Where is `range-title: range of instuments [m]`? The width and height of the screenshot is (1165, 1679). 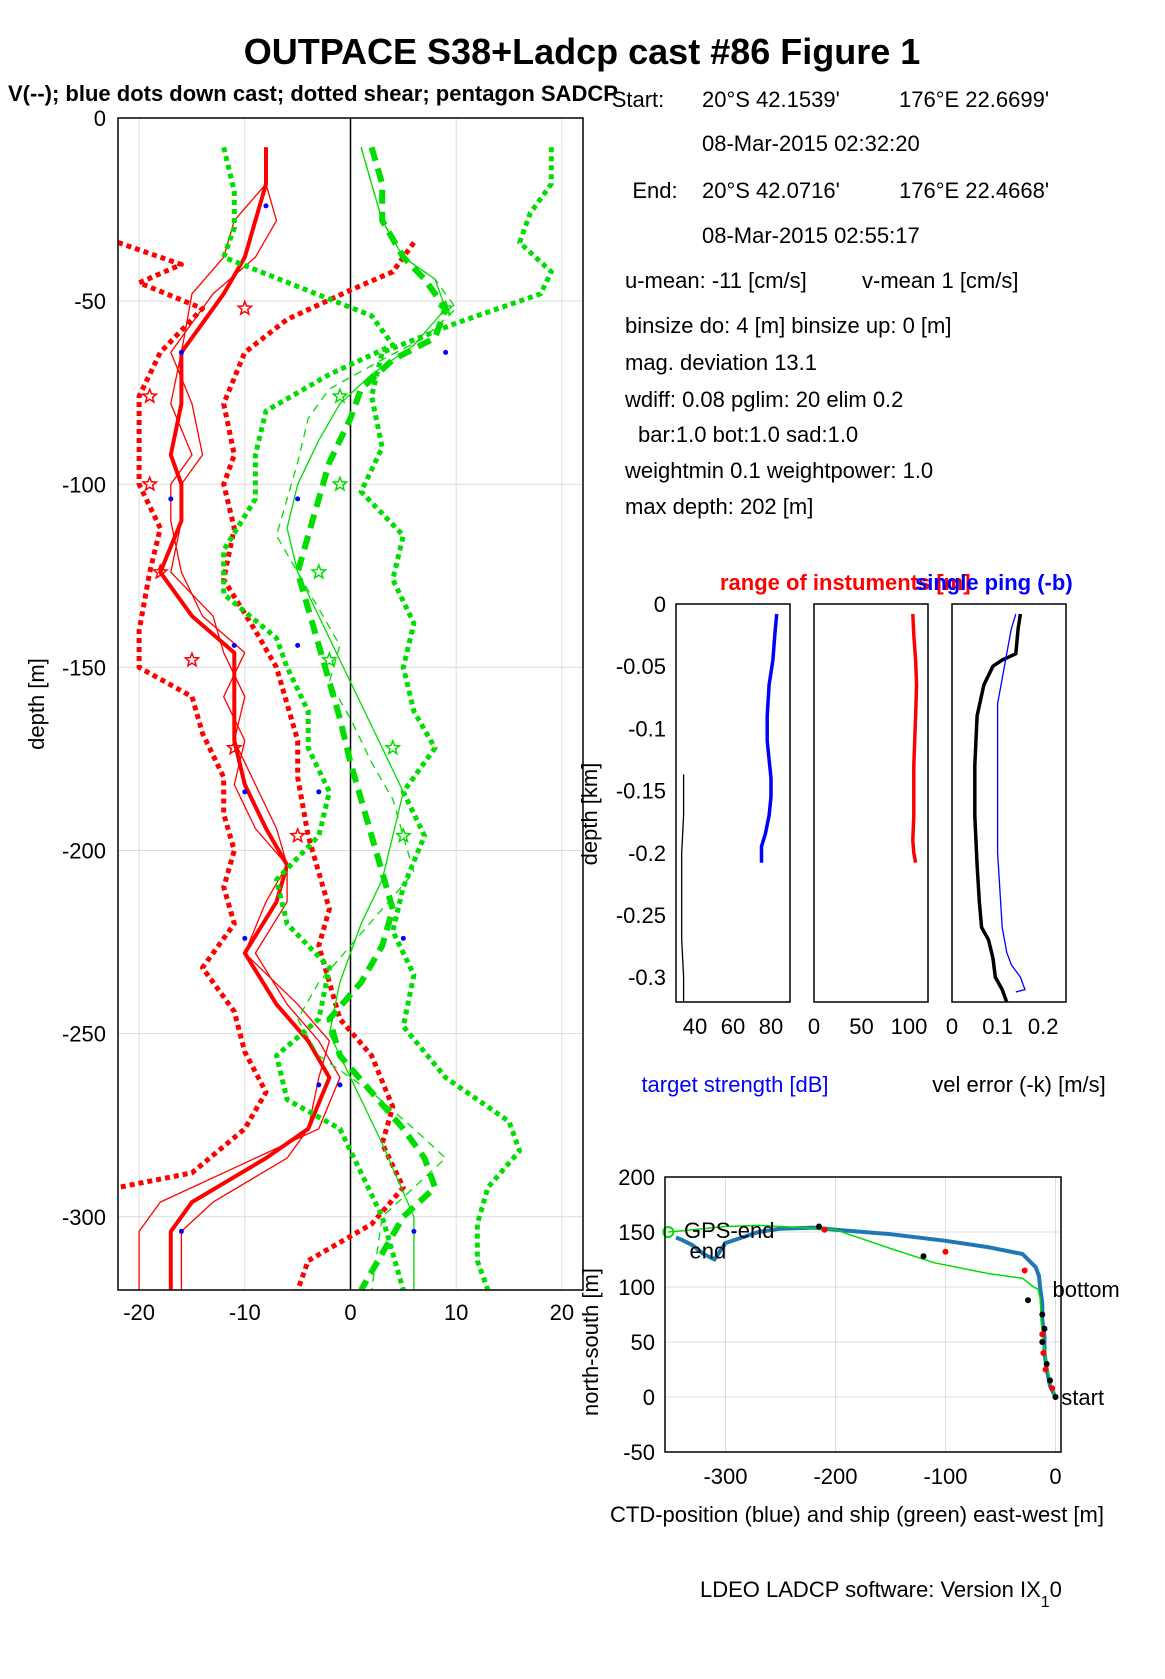 range-title: range of instuments [m] is located at coordinates (845, 582).